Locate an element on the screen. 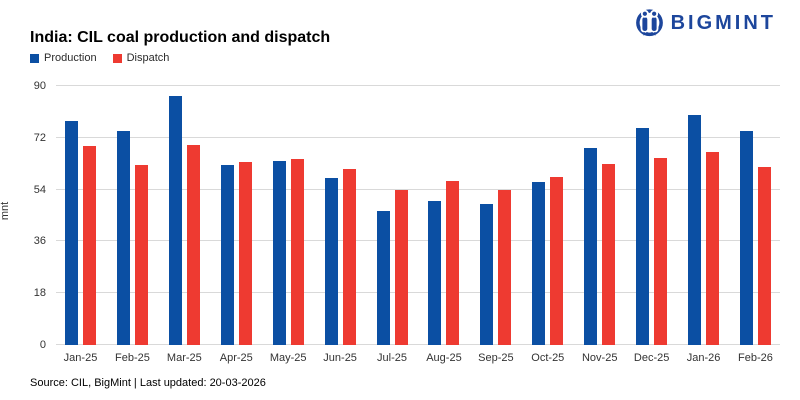 This screenshot has height=400, width=800. x-tick-label: Jan-25 is located at coordinates (80, 358).